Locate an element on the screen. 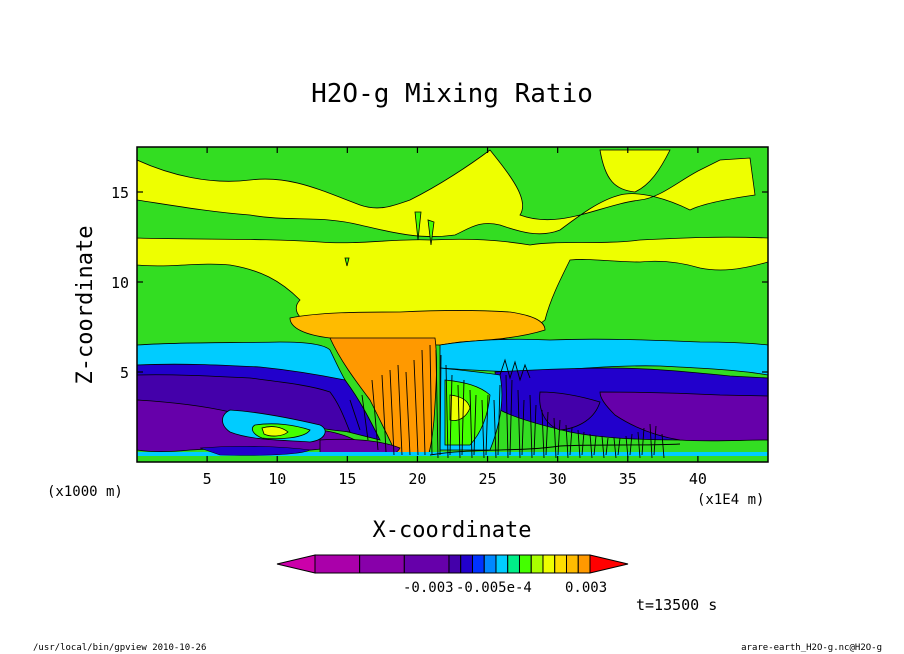  colorbar is located at coordinates (452, 564).